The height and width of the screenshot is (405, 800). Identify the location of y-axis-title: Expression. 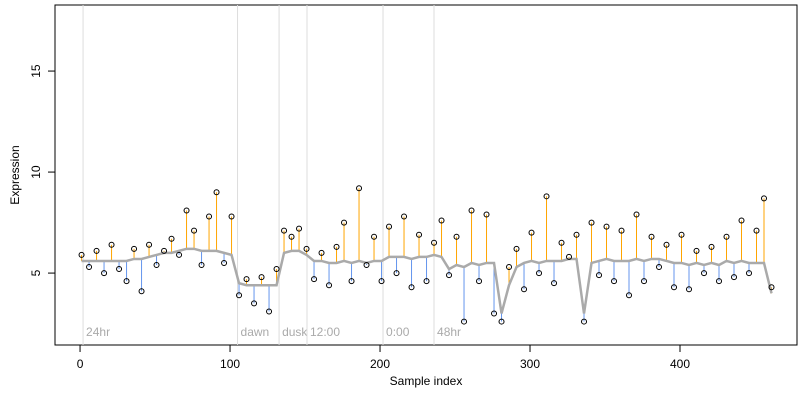
(15, 174).